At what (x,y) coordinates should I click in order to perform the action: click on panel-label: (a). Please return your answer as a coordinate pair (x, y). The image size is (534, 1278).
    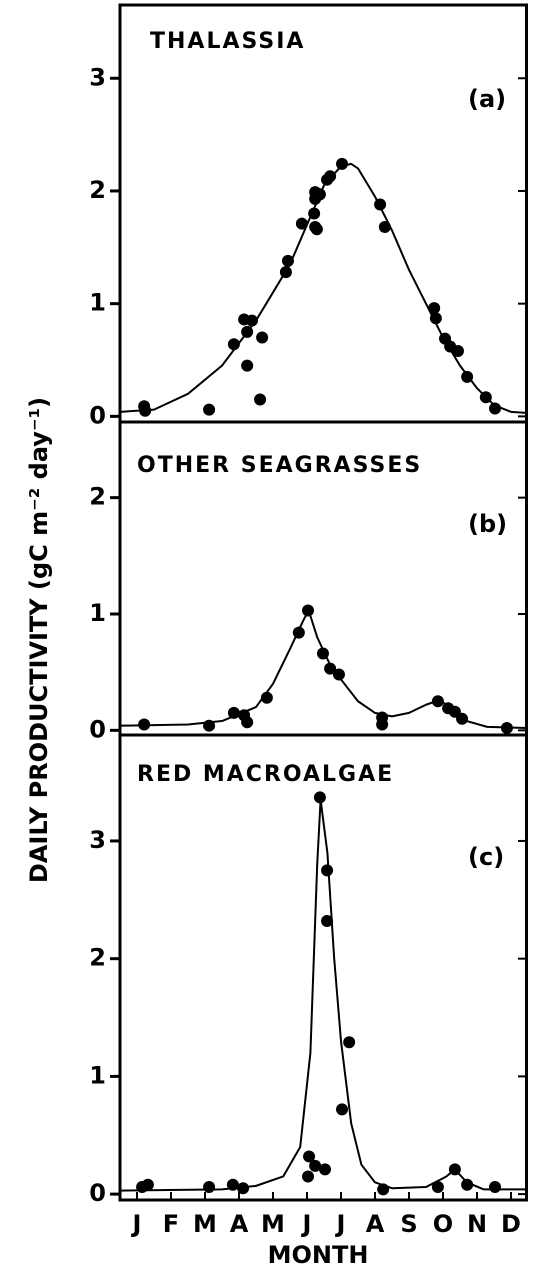
    Looking at the image, I should click on (487, 99).